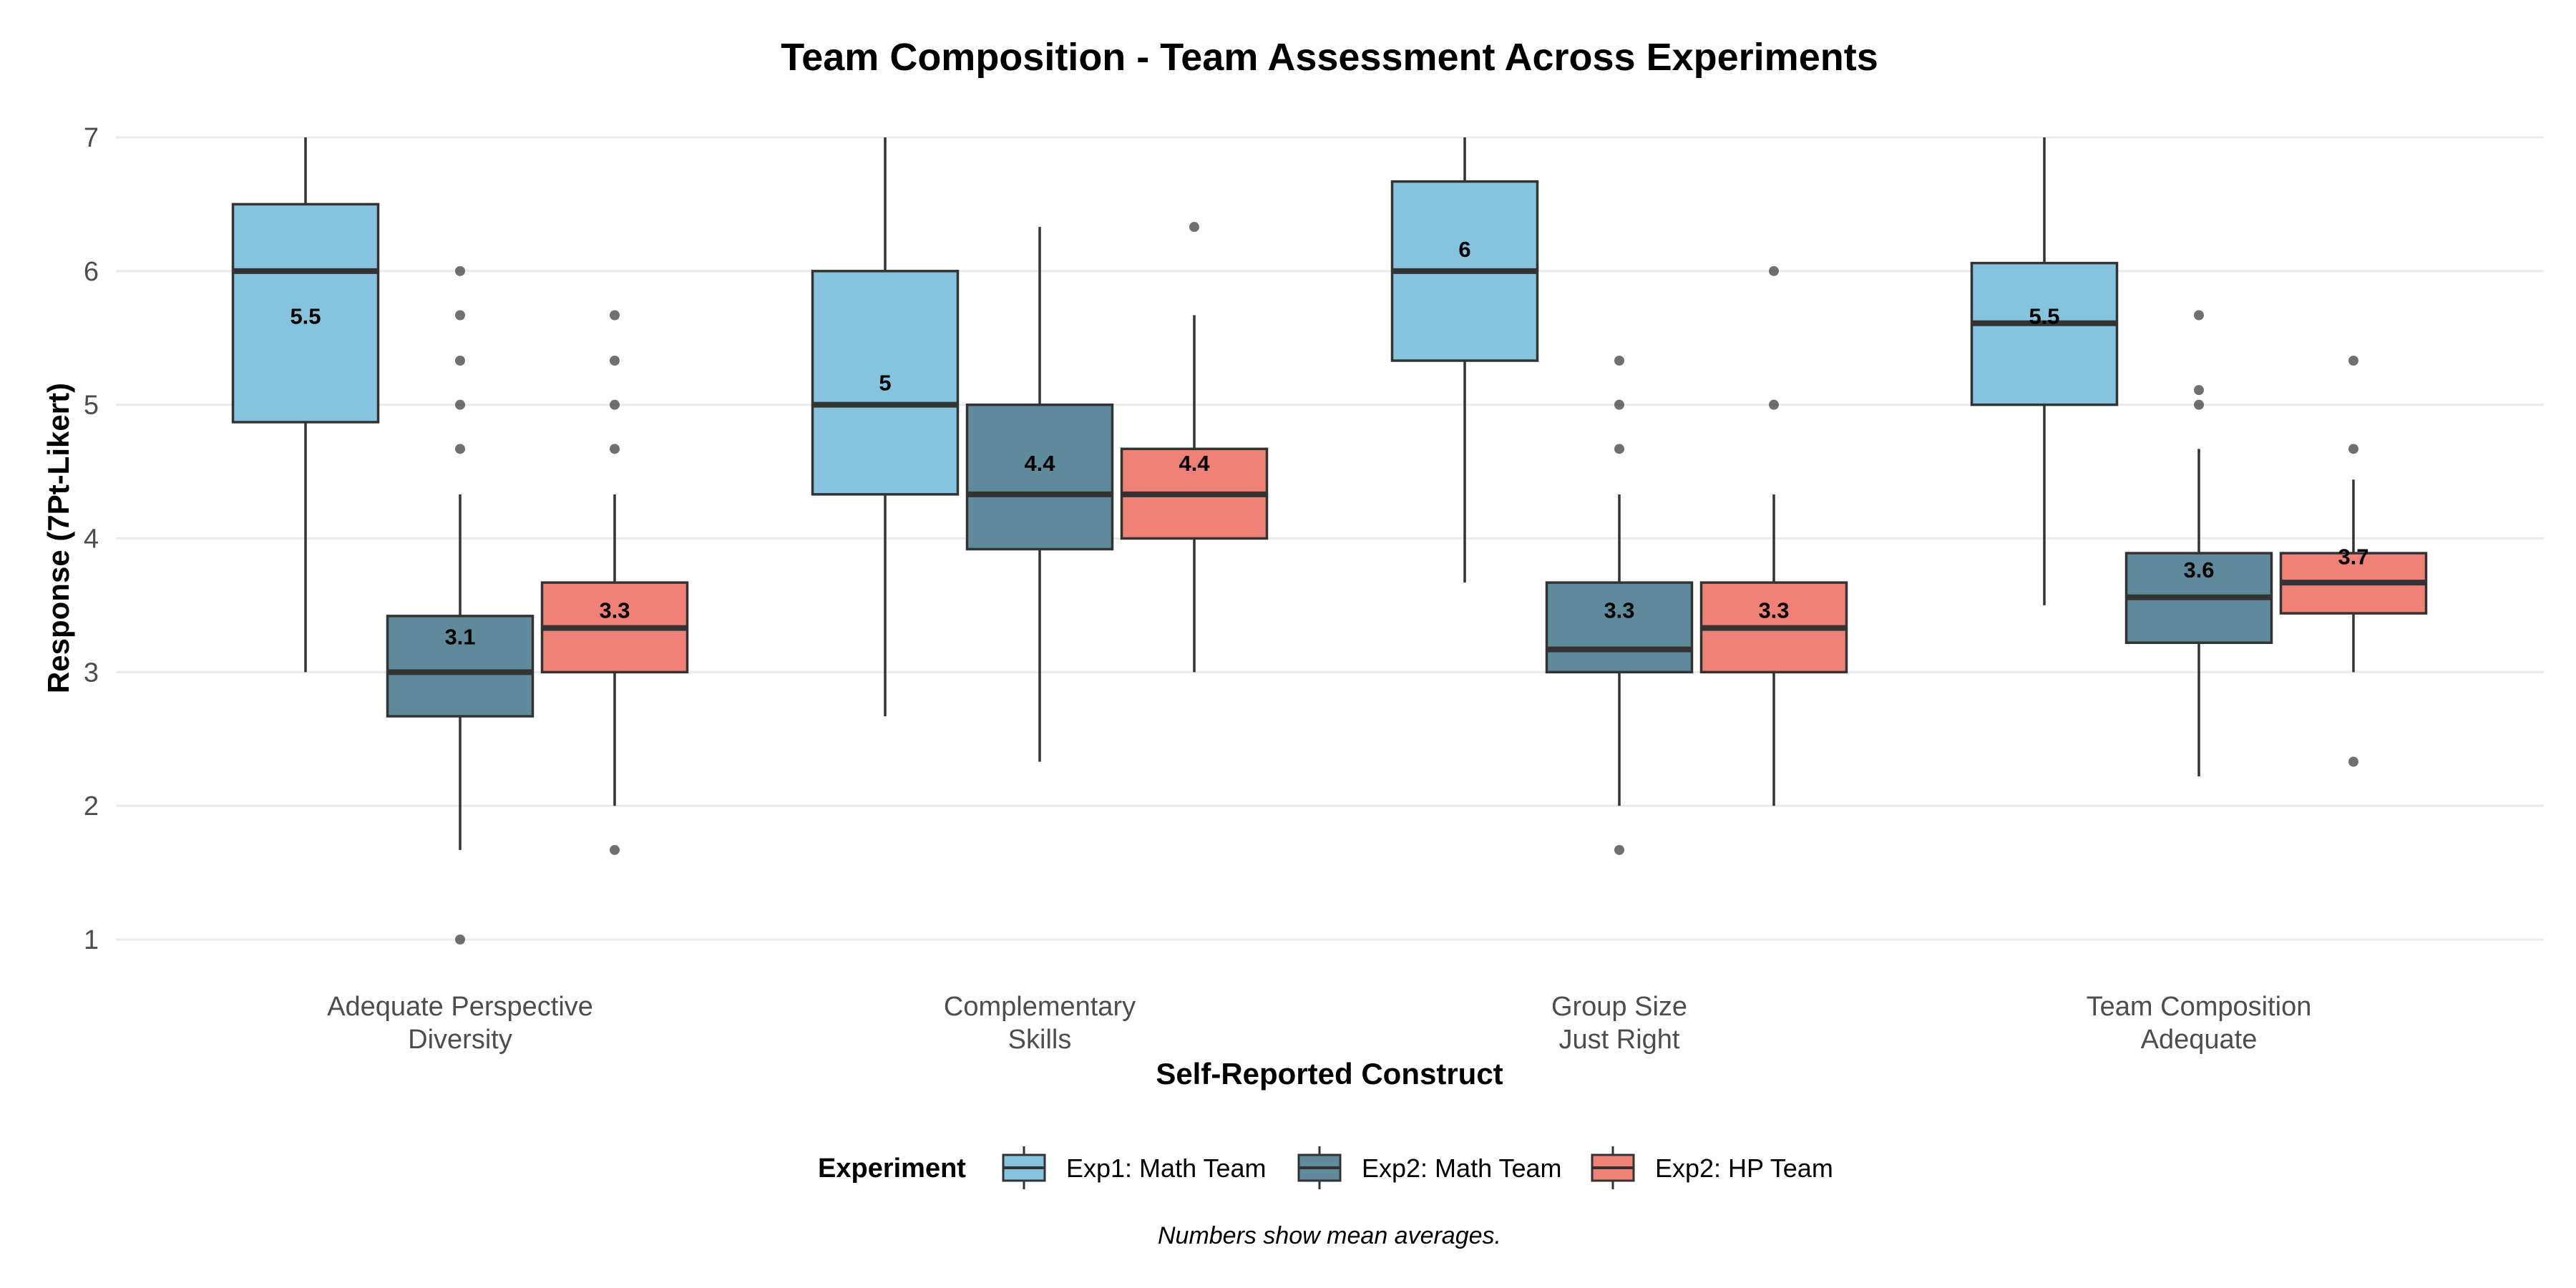 This screenshot has width=2576, height=1288. What do you see at coordinates (59, 538) in the screenshot?
I see `y-axis-label: Response (7Pt-Likert)` at bounding box center [59, 538].